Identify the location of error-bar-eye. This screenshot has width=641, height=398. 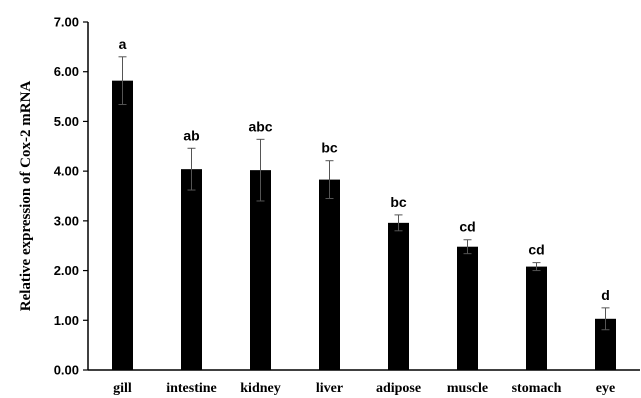
(605, 319).